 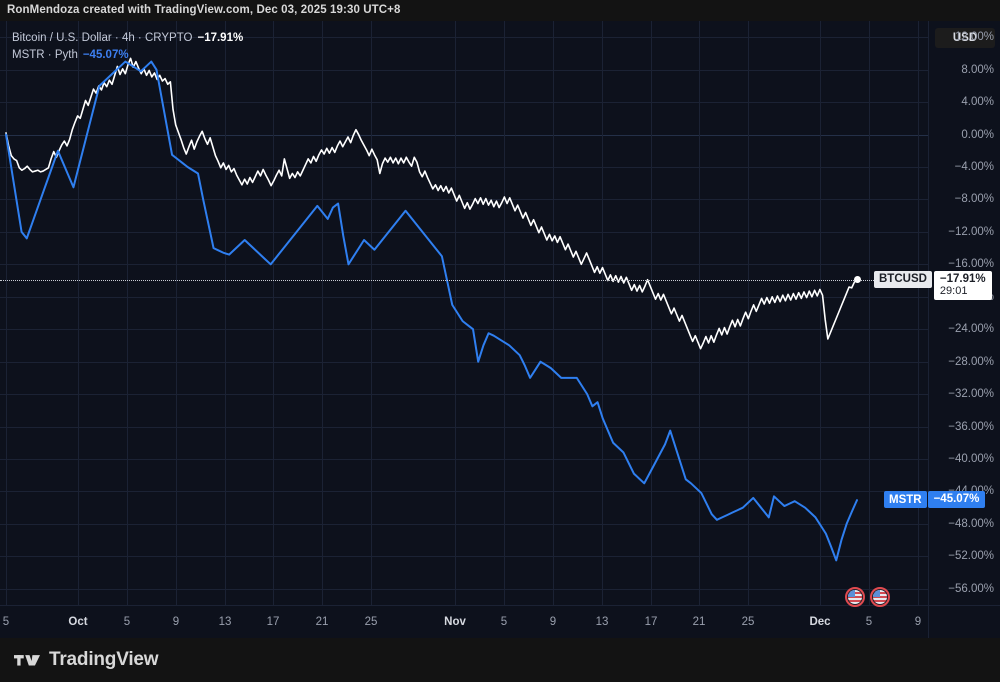 I want to click on tradingview-logo: TradingView, so click(x=86, y=660).